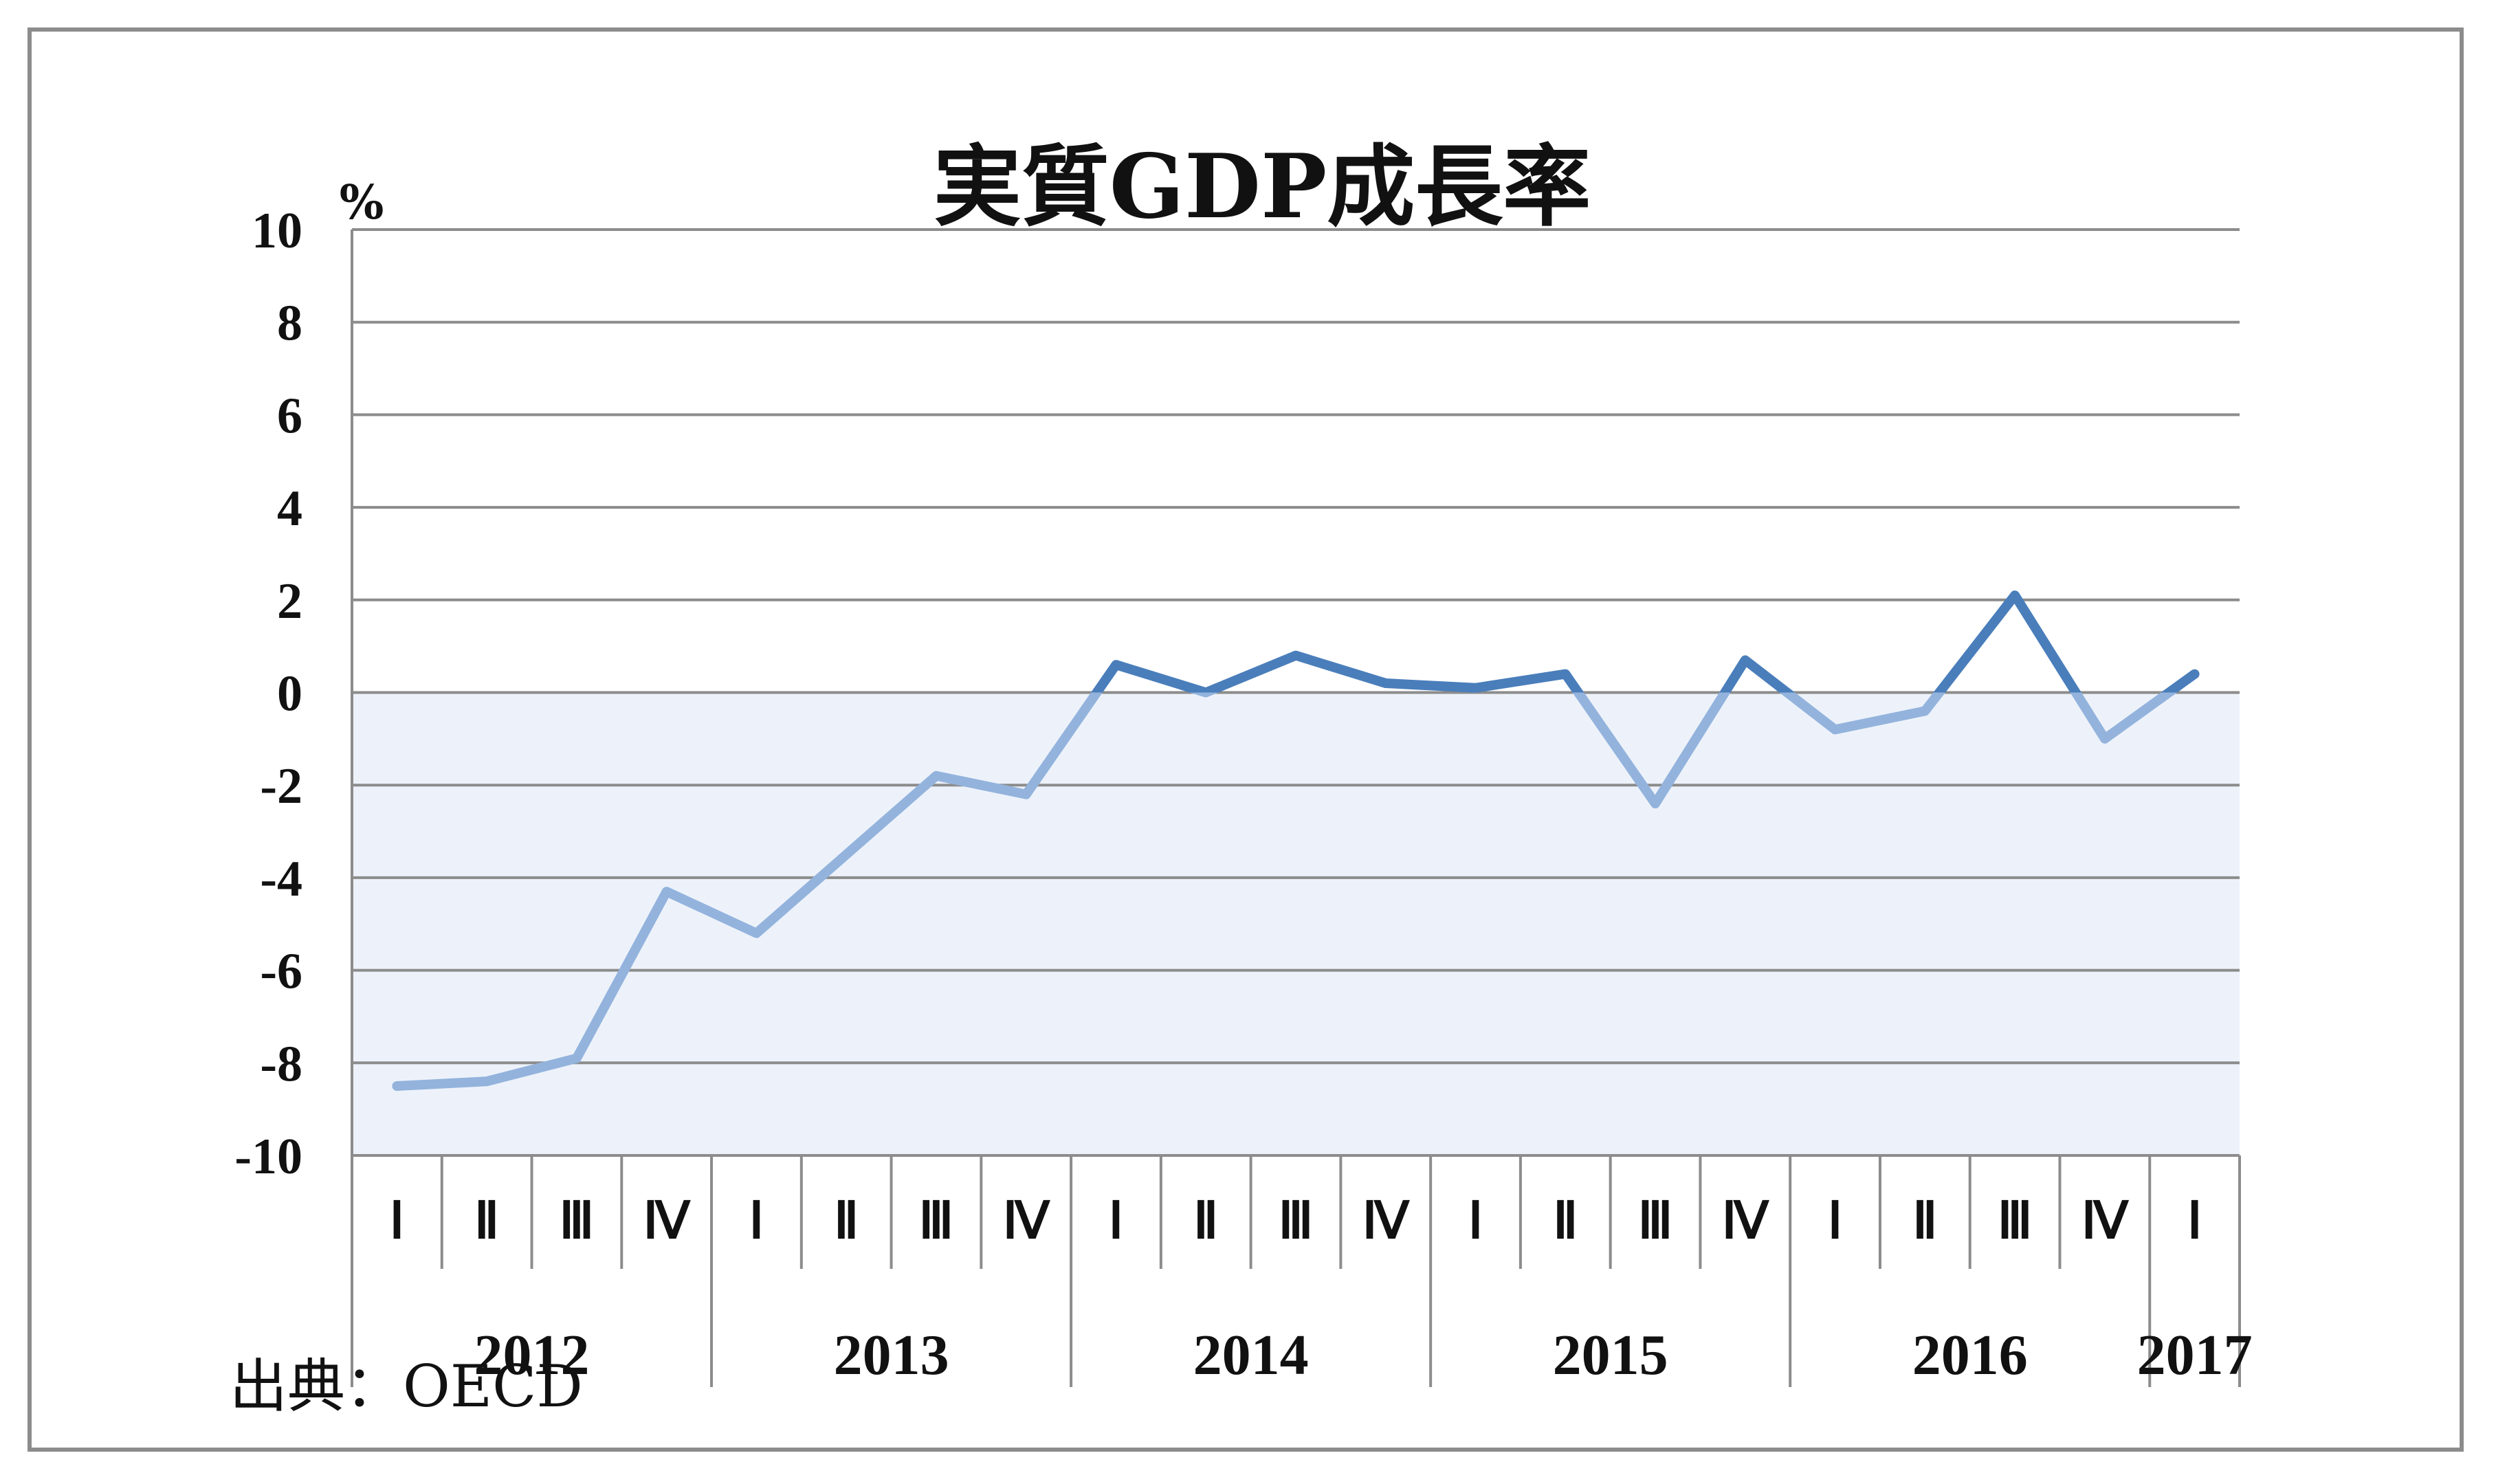 The height and width of the screenshot is (1484, 2496). I want to click on year-label: 2014, so click(1251, 1355).